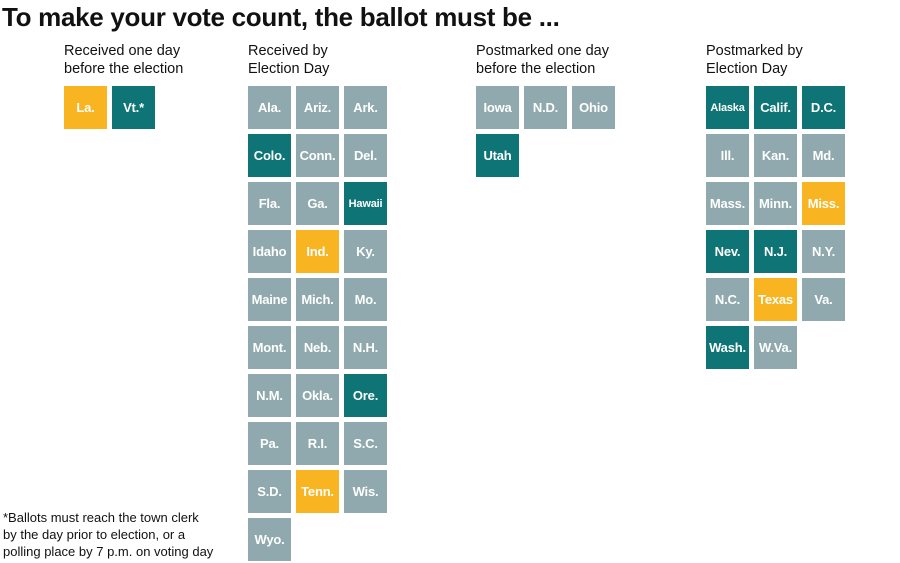 Image resolution: width=900 pixels, height=563 pixels. Describe the element at coordinates (365, 203) in the screenshot. I see `state-tile: Hawaii` at that location.